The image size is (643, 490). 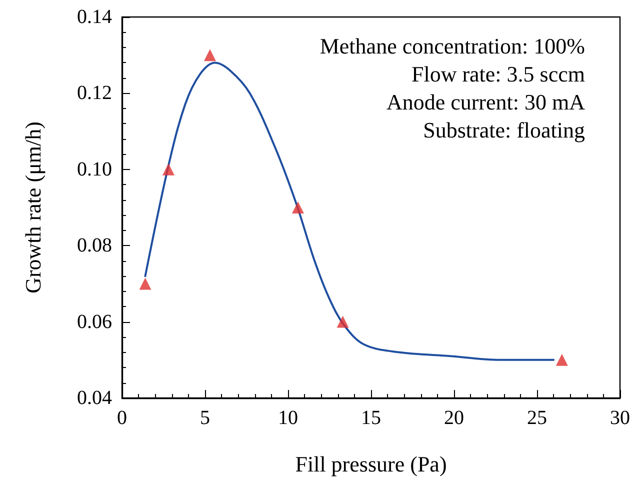 I want to click on x-axis-title: Fill pressure (Pa), so click(x=371, y=464).